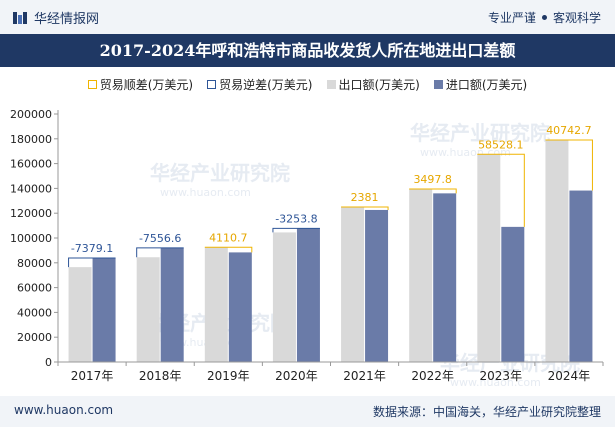  I want to click on legend-swatch-export, so click(331, 84).